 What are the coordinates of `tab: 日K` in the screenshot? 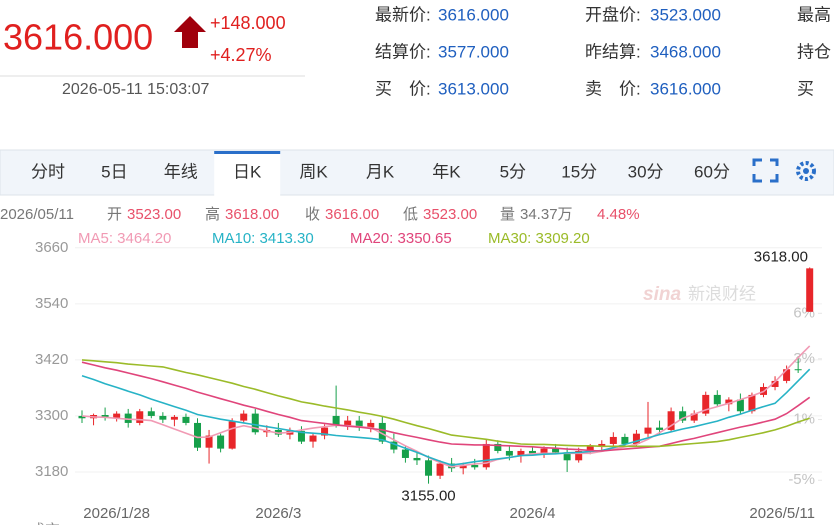 It's located at (247, 171).